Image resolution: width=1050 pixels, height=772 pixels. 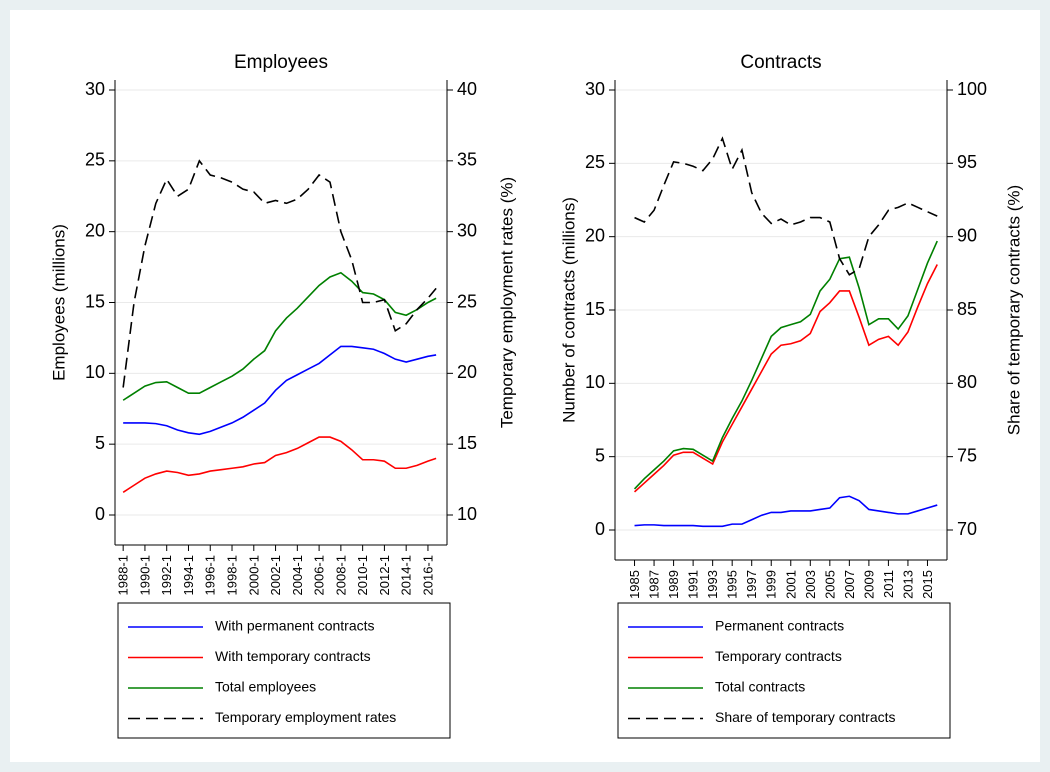 I want to click on x-tick-label: 2007, so click(x=849, y=584).